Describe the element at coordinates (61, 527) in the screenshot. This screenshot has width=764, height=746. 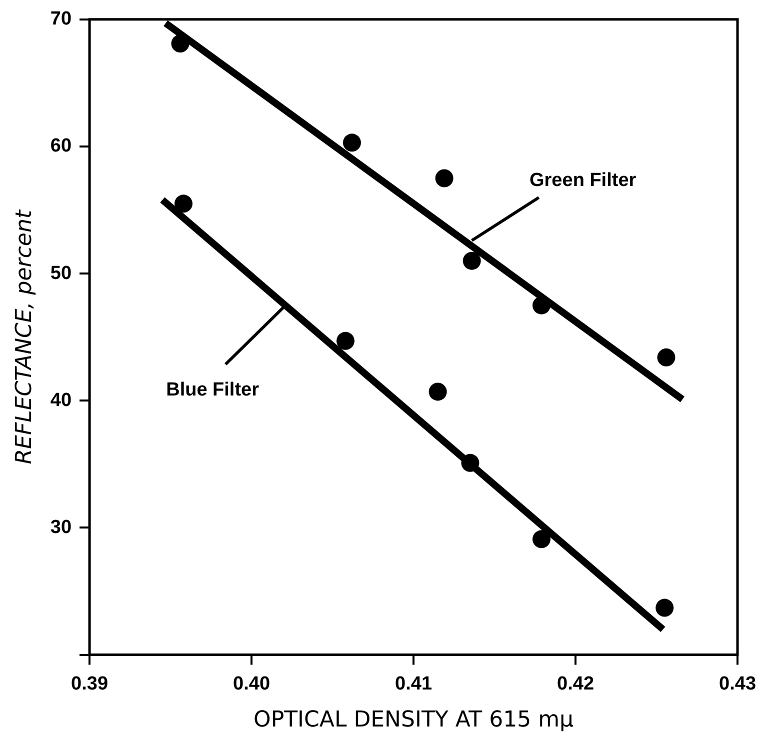
I see `y-tick-label: 30` at that location.